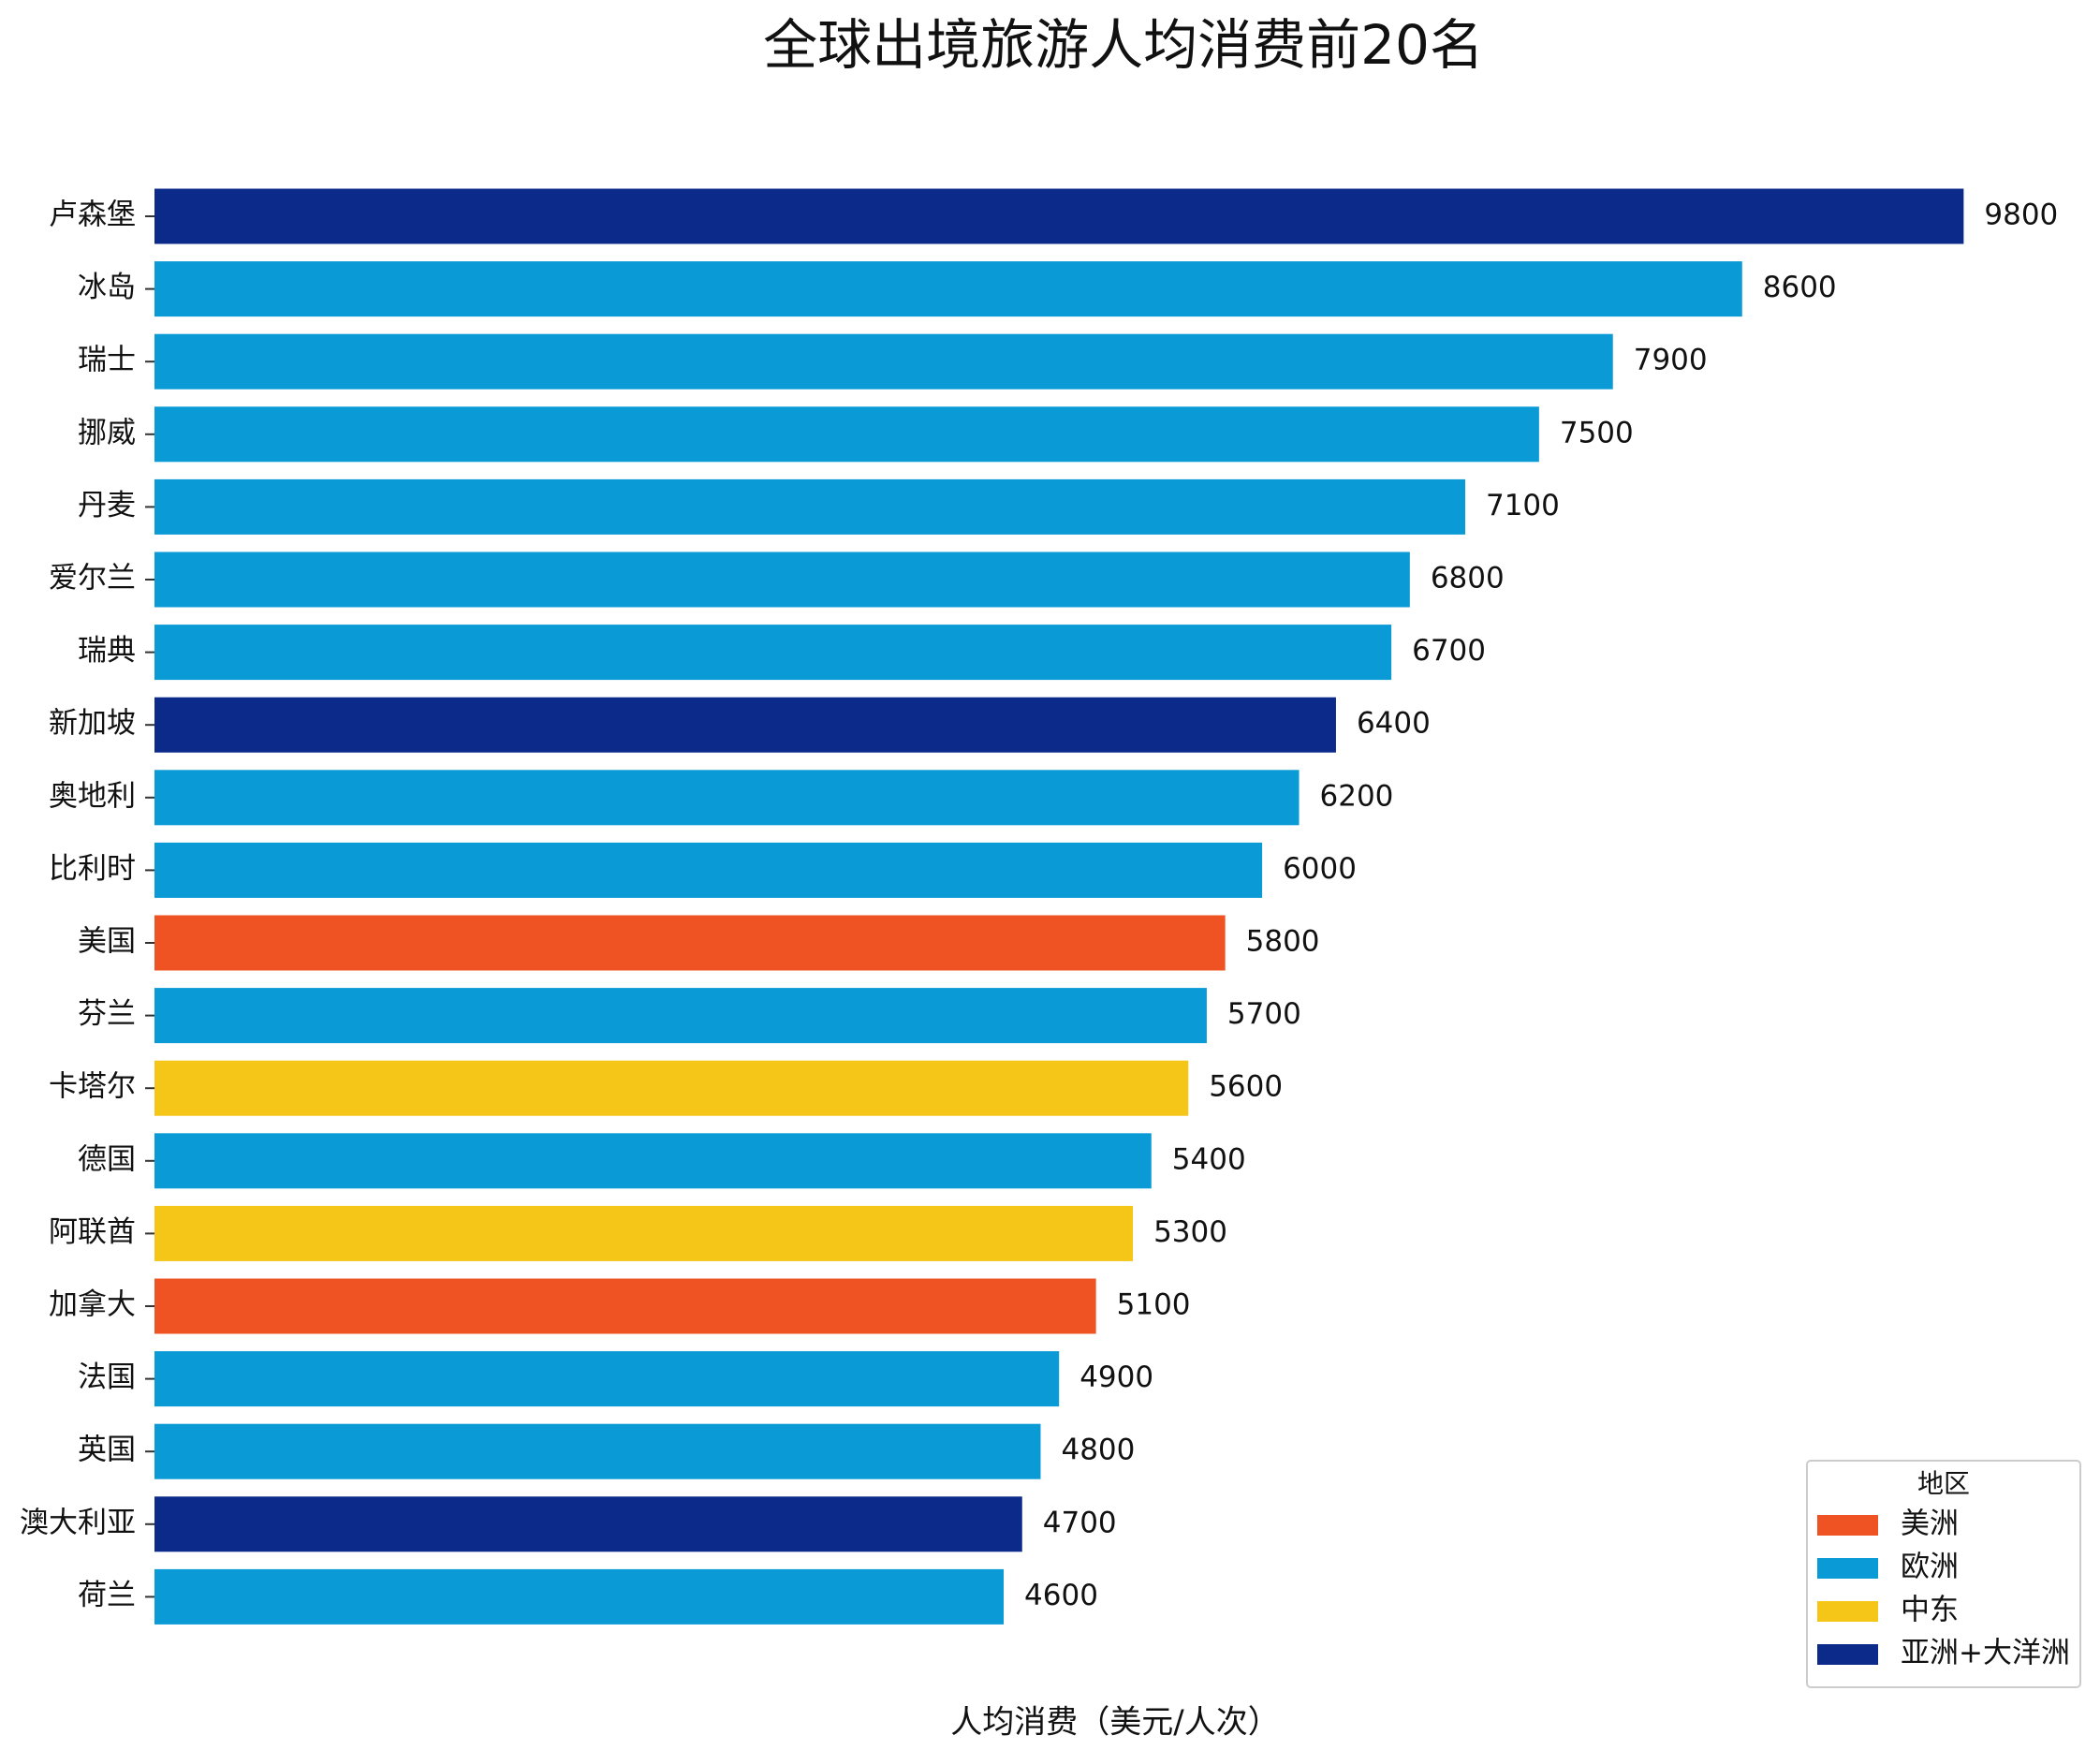 The image size is (2100, 1750). I want to click on legend-label: 美洲, so click(1930, 1524).